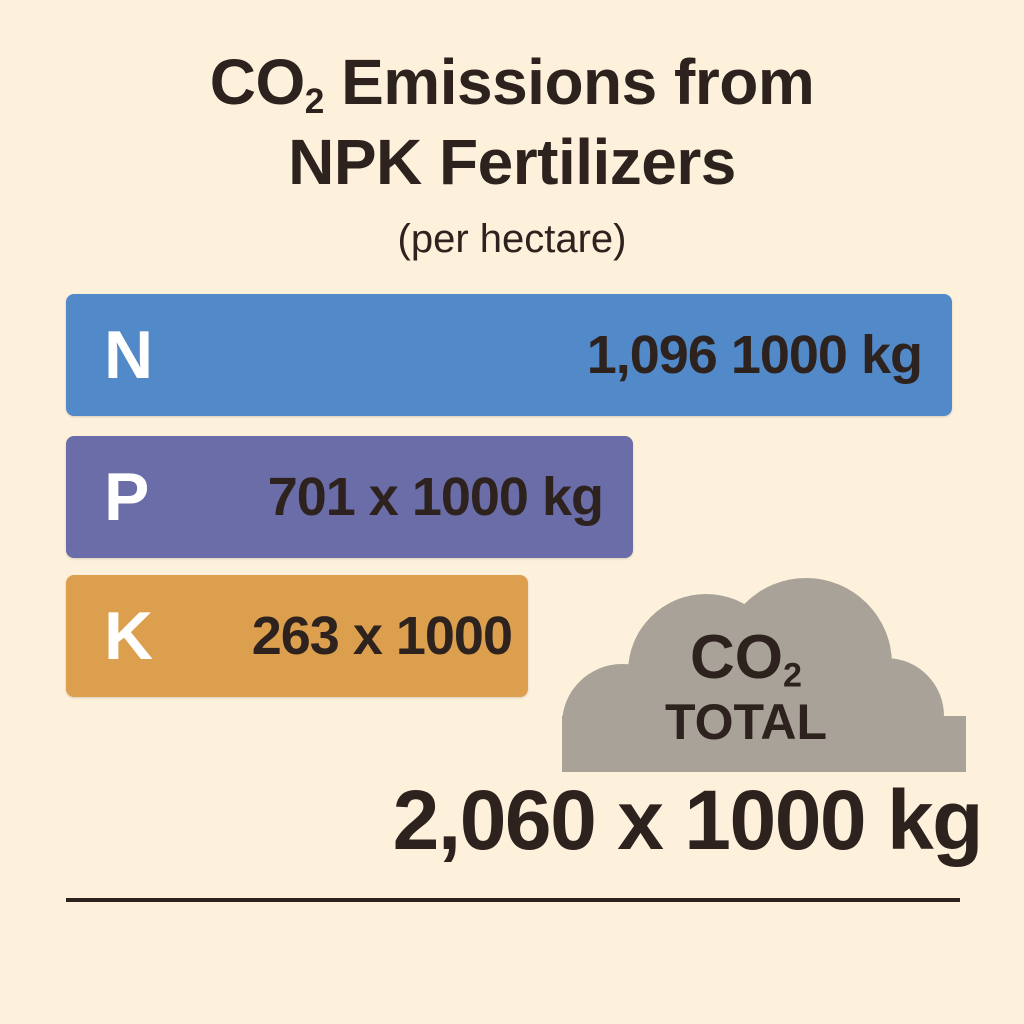 The image size is (1024, 1024). Describe the element at coordinates (382, 636) in the screenshot. I see `bar-value-k: 263 x 1000` at that location.